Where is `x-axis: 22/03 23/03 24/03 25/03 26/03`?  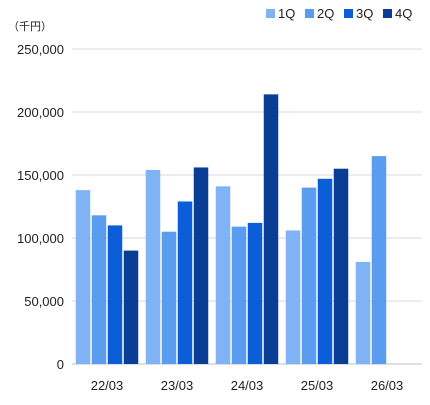 x-axis: 22/03 23/03 24/03 25/03 26/03 is located at coordinates (247, 385).